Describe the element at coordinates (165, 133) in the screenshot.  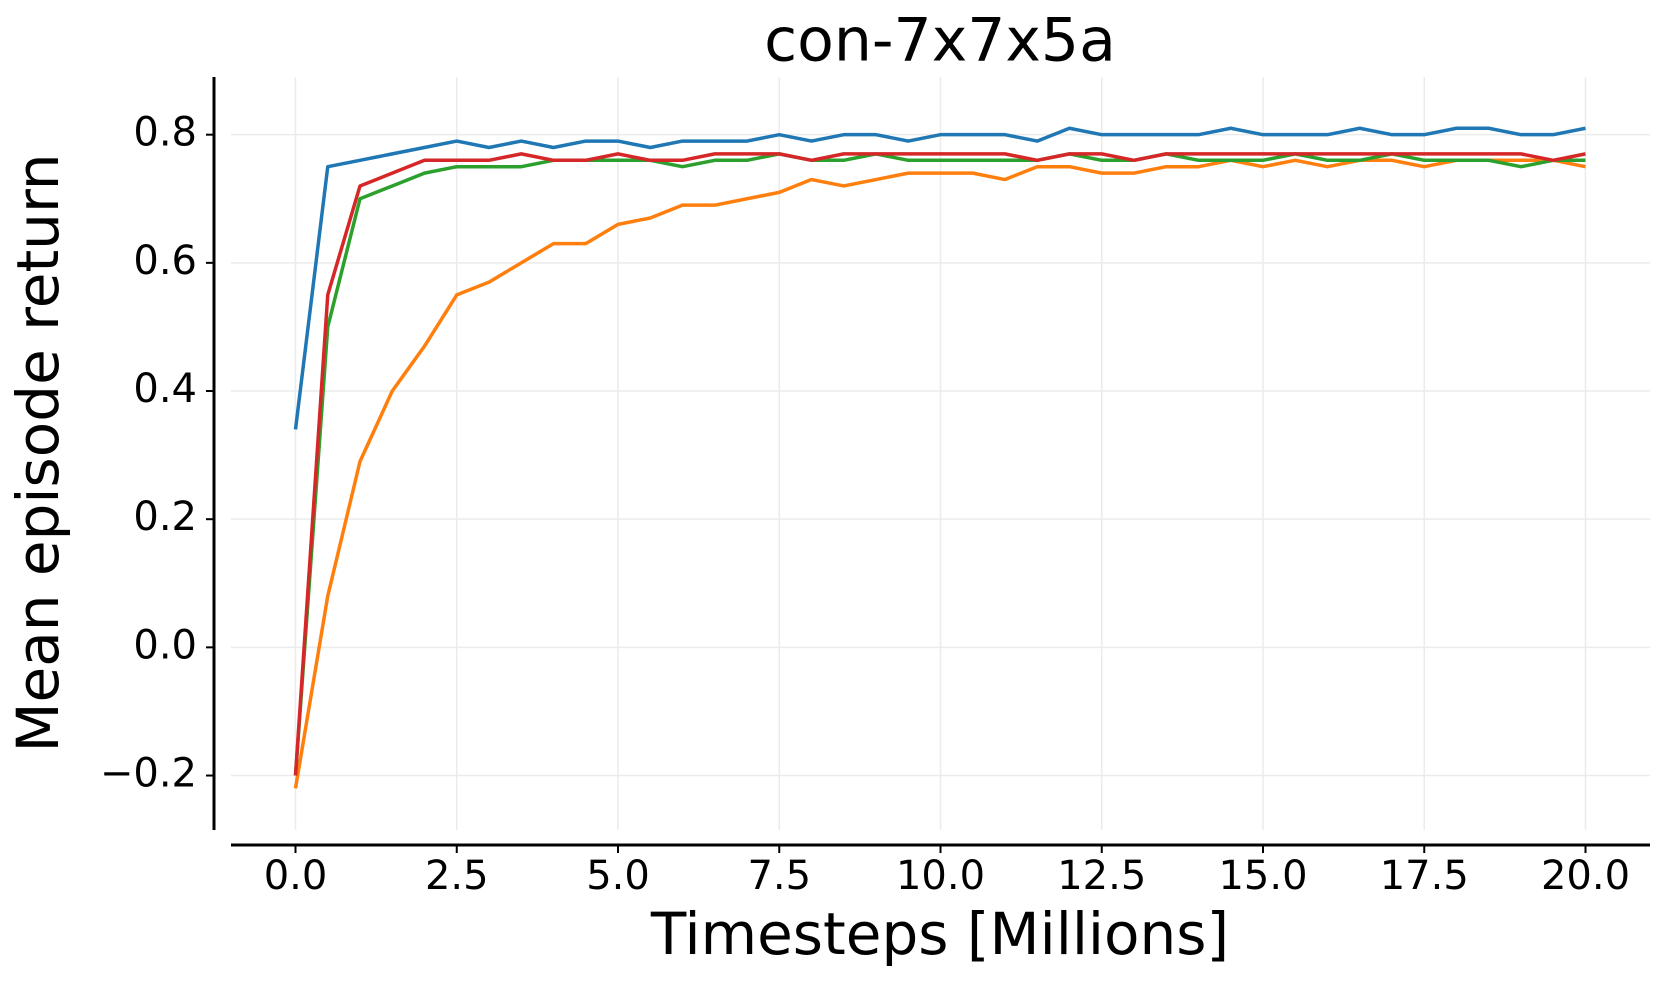
I see `y-tick-label: 0.8` at that location.